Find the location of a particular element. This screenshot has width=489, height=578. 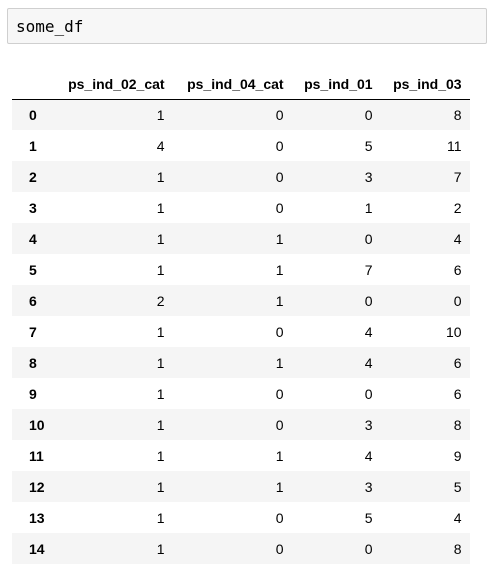

table-row: 11 1 1 4 9 is located at coordinates (241, 455).